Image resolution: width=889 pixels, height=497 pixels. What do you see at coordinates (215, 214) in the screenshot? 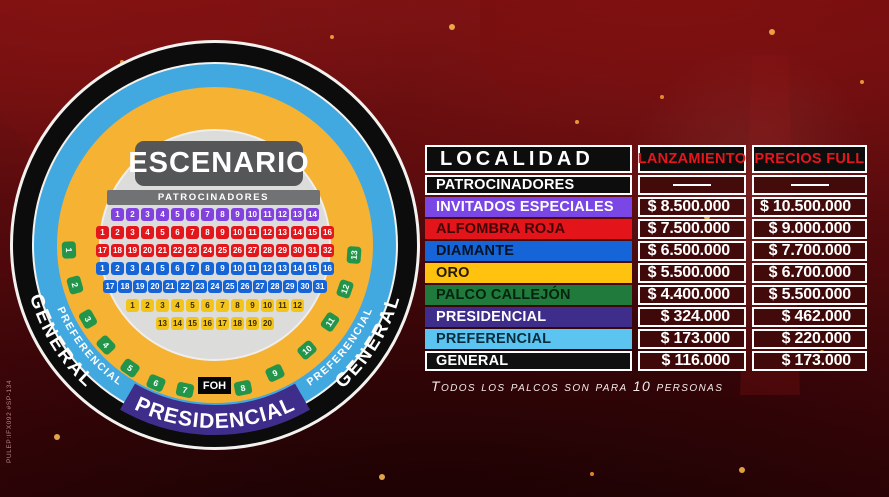
I see `seat-row-invitados-especiales: 1 2 3 4 5 6 7 8 9 10 11 12 13 14` at bounding box center [215, 214].